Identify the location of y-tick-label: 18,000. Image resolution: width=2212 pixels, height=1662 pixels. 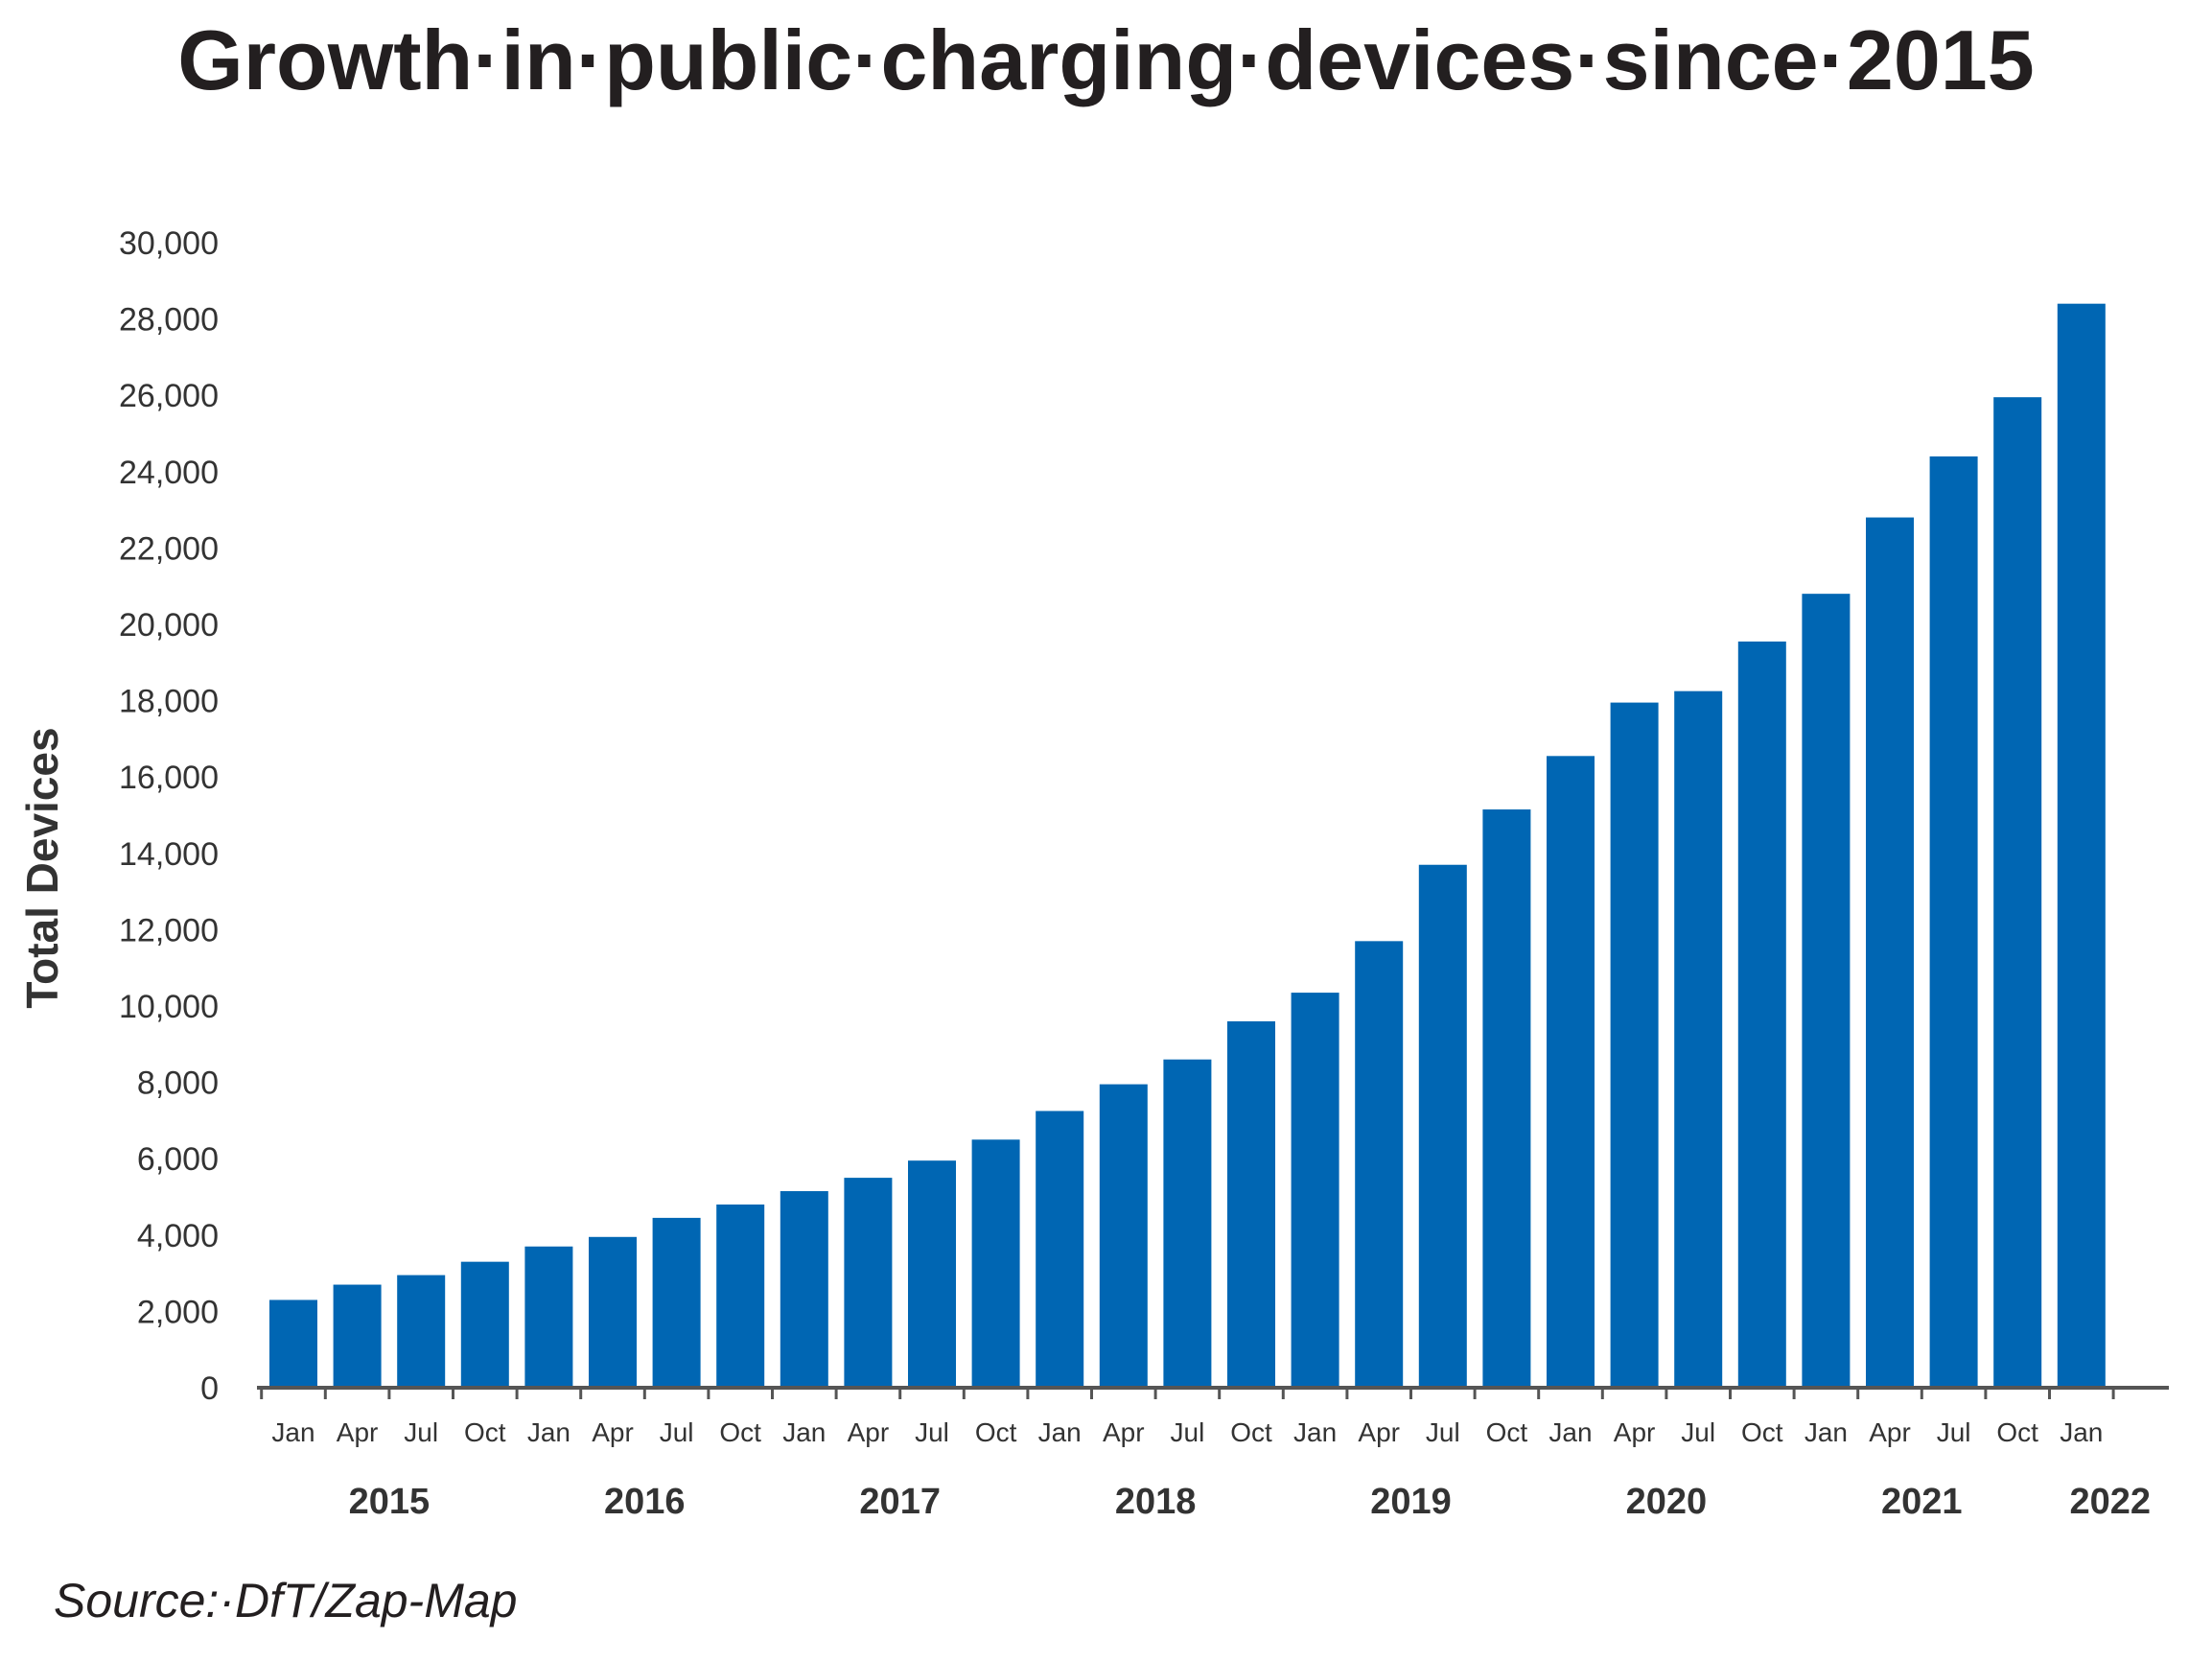
(169, 702).